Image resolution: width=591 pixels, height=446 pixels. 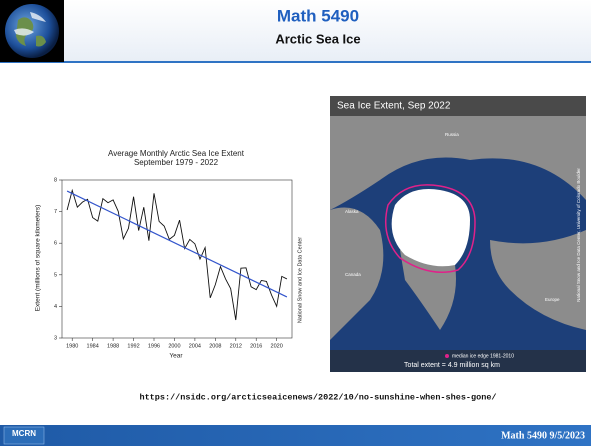 I want to click on x-tick-label: 1996, so click(x=154, y=346).